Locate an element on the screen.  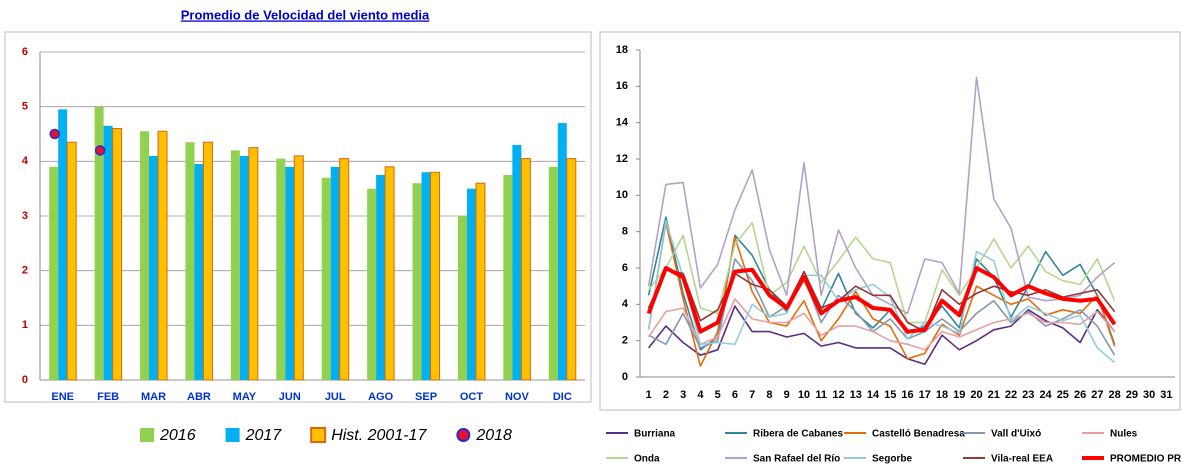
x-tick-label: 28 is located at coordinates (1114, 395).